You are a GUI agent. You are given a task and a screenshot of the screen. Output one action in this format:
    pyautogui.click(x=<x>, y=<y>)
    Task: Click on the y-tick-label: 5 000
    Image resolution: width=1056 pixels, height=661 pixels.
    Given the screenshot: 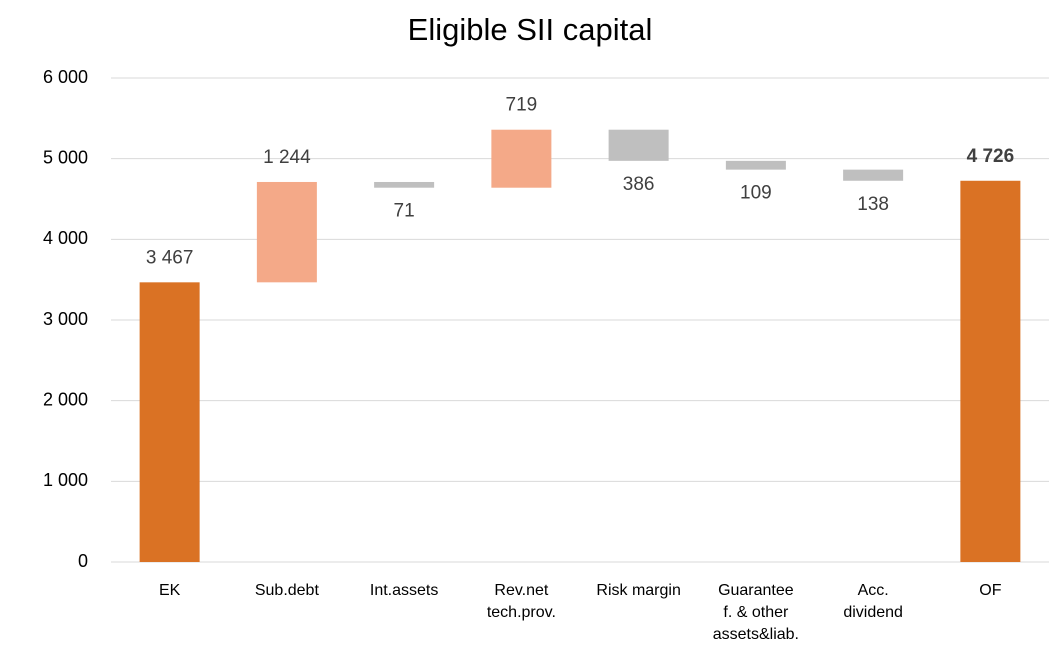 What is the action you would take?
    pyautogui.click(x=65, y=157)
    